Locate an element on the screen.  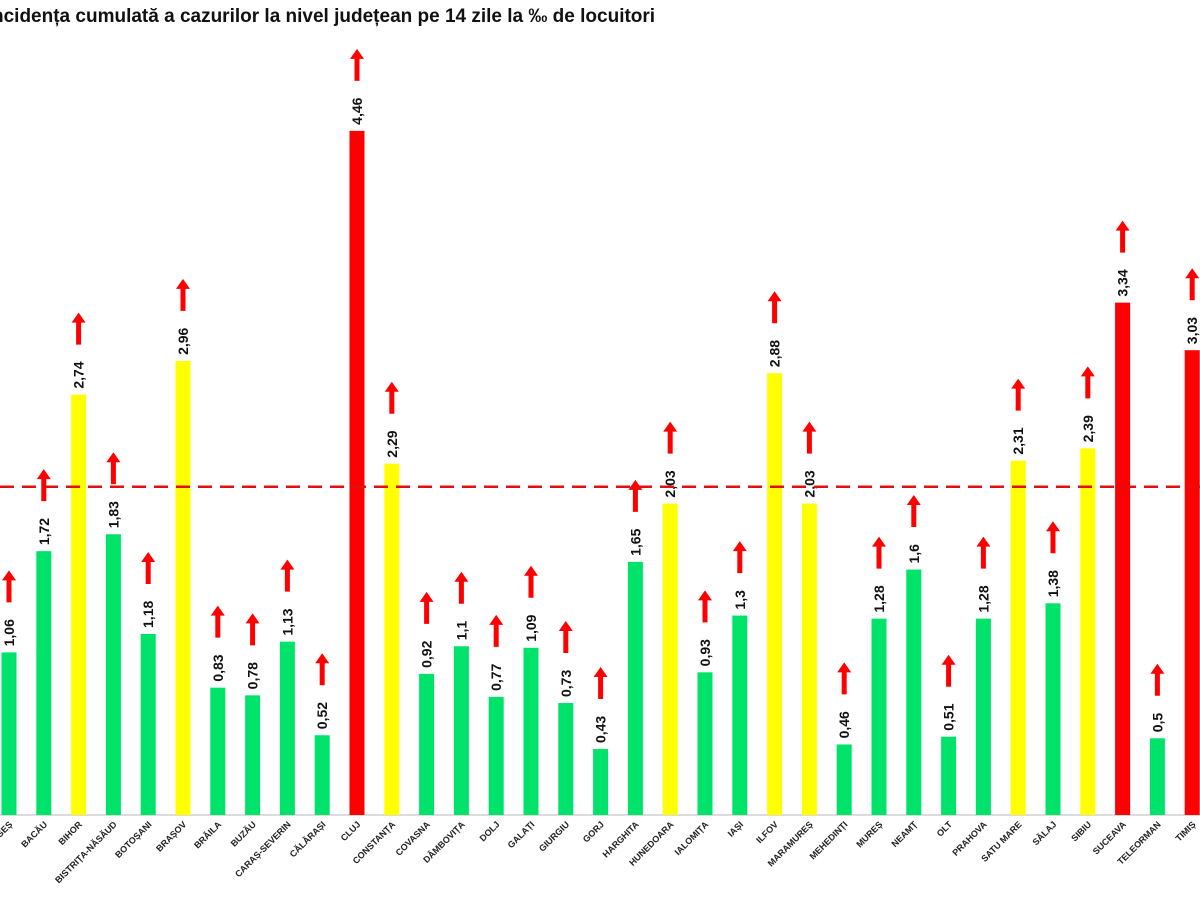
x-tick-label-4: BOTOȘANI is located at coordinates (133, 839).